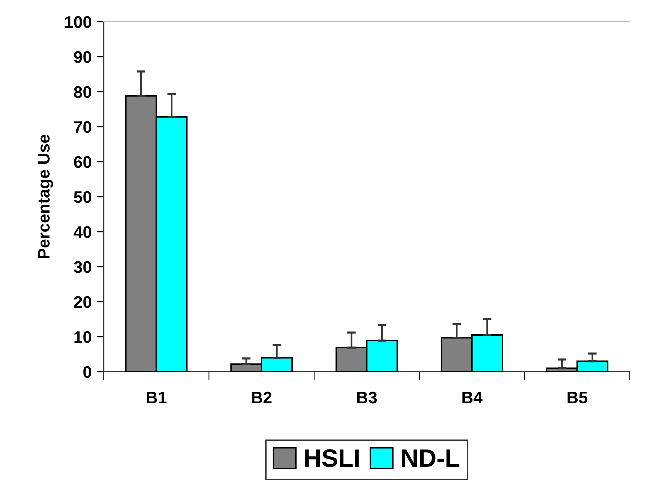 The width and height of the screenshot is (648, 490). What do you see at coordinates (431, 458) in the screenshot?
I see `legend-label: ND-L` at bounding box center [431, 458].